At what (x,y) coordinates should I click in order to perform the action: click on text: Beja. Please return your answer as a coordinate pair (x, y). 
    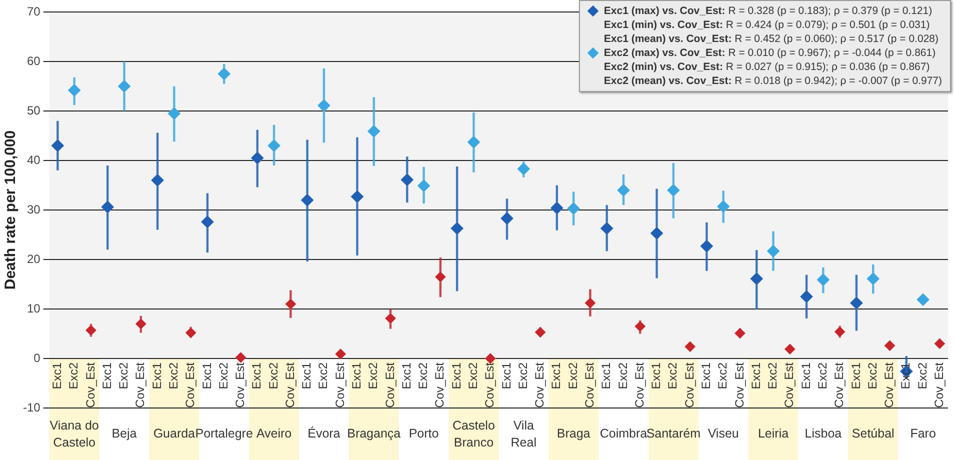
    Looking at the image, I should click on (124, 433).